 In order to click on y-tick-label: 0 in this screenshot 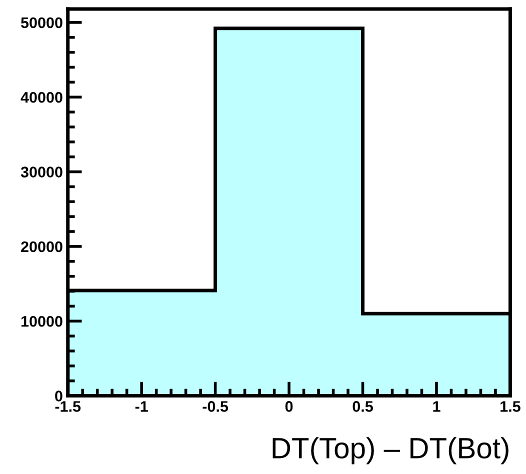, I will do `click(58, 396)`.